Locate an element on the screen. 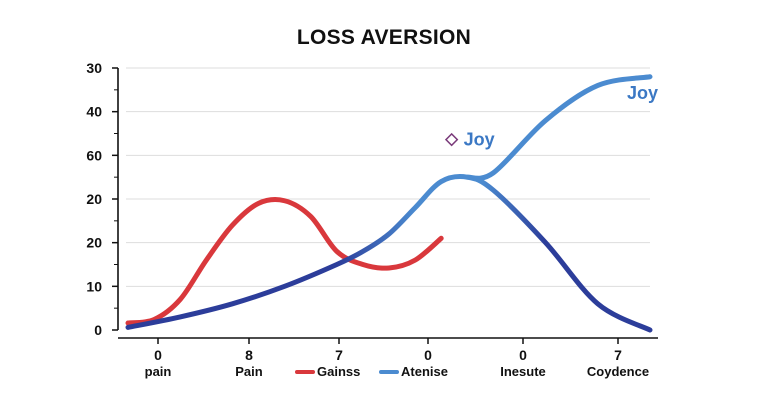 This screenshot has height=419, width=768. x-tick-label: 8 is located at coordinates (249, 355).